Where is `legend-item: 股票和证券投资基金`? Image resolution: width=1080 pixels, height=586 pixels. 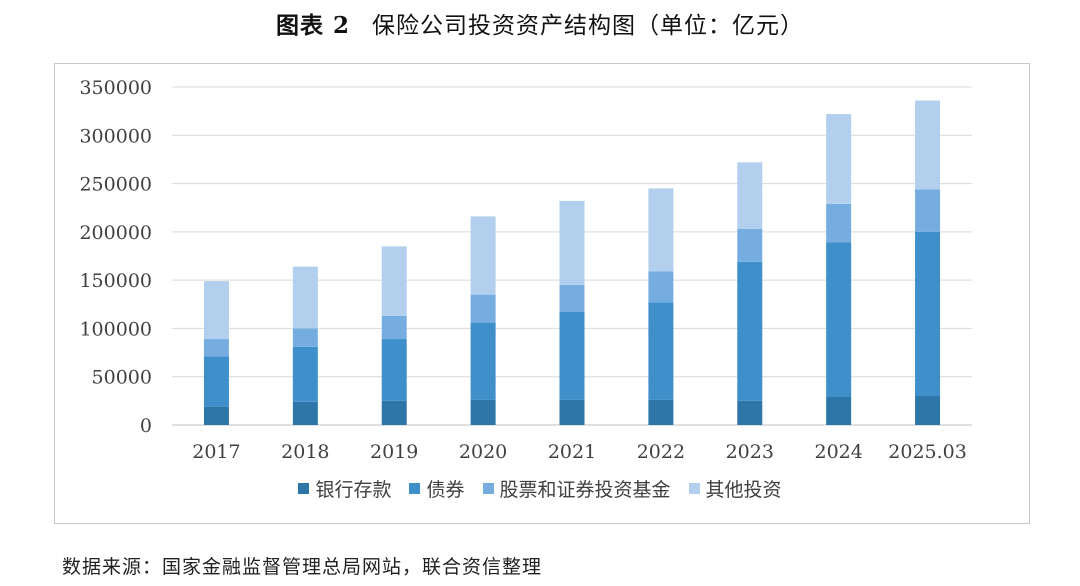
legend-item: 股票和证券投资基金 is located at coordinates (576, 488).